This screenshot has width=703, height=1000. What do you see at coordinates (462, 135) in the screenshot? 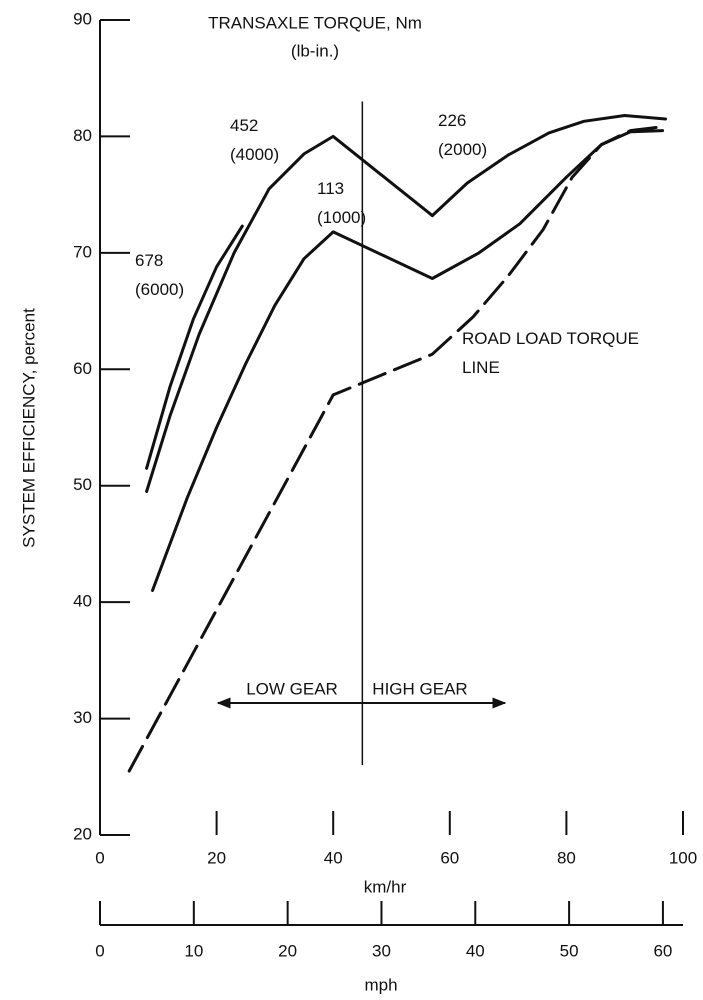
I see `series-label: 226 (2000)` at bounding box center [462, 135].